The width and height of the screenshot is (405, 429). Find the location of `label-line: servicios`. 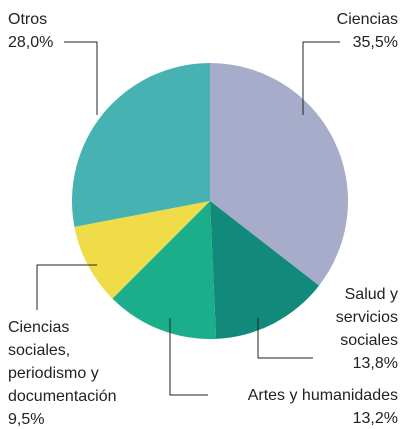

label-line: servicios is located at coordinates (367, 317).